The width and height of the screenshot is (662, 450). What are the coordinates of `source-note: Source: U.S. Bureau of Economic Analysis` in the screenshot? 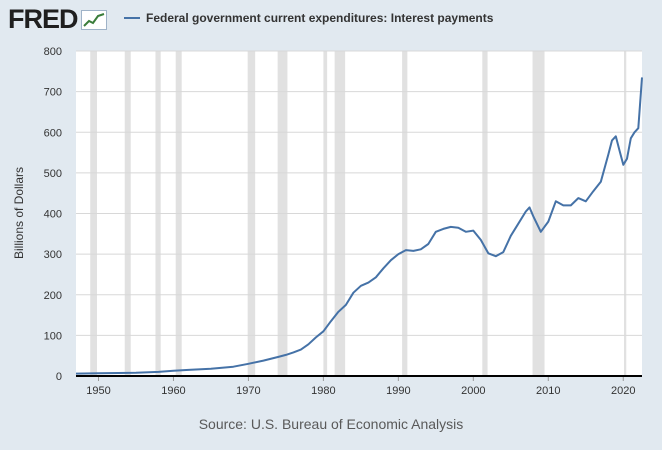 It's located at (331, 424).